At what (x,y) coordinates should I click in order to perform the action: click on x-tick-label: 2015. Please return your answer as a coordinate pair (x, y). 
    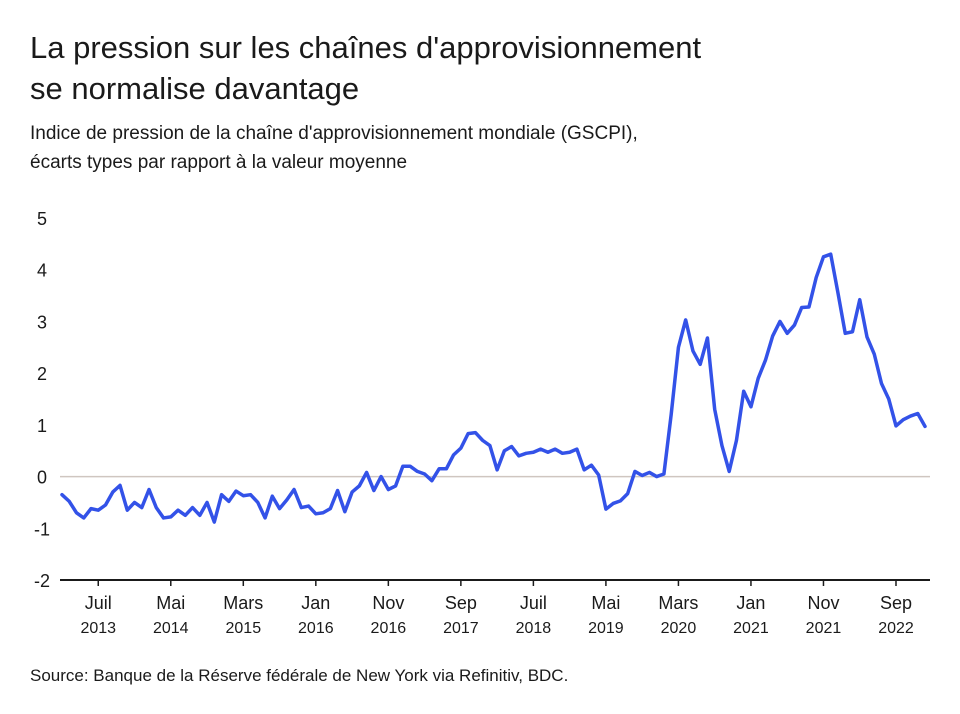
    Looking at the image, I should click on (244, 628).